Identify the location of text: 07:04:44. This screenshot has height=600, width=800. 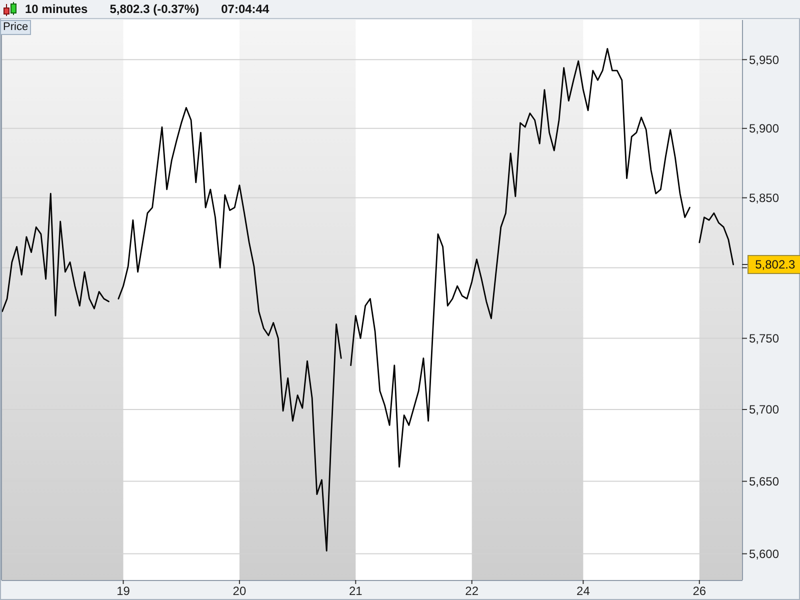
(245, 9).